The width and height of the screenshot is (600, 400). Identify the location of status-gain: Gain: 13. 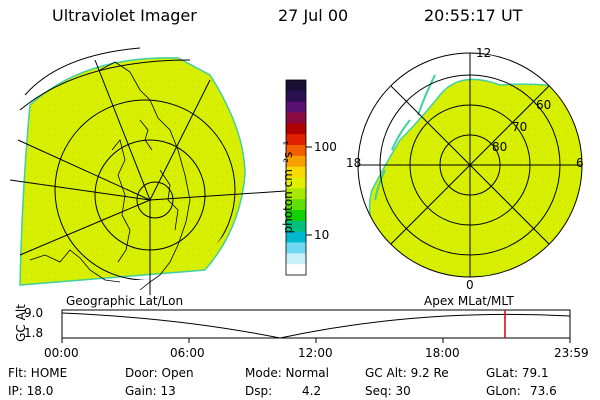
(150, 391).